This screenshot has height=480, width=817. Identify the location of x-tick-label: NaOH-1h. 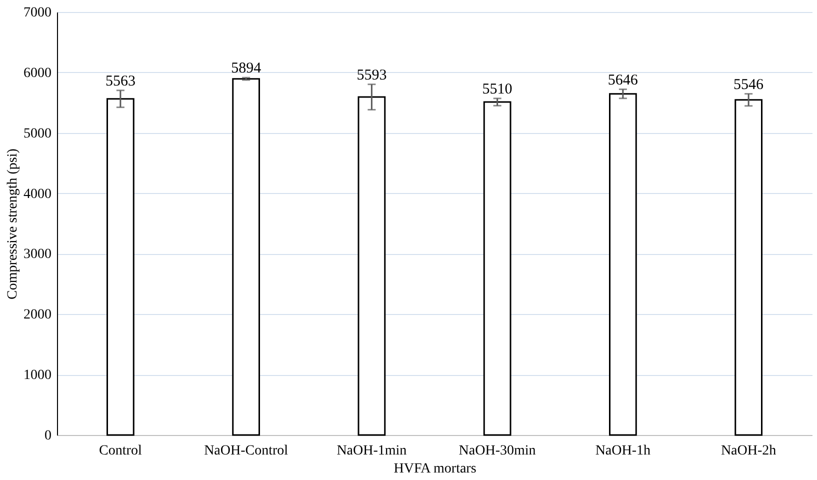
(623, 451).